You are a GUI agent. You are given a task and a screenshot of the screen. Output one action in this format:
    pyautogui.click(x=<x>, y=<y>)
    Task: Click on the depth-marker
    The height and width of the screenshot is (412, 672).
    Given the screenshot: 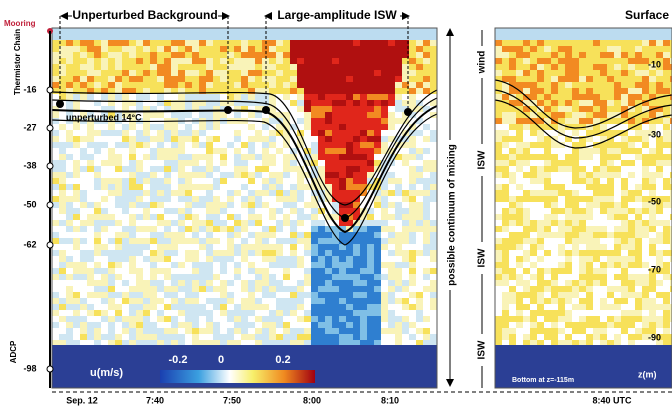 What is the action you would take?
    pyautogui.click(x=50, y=369)
    